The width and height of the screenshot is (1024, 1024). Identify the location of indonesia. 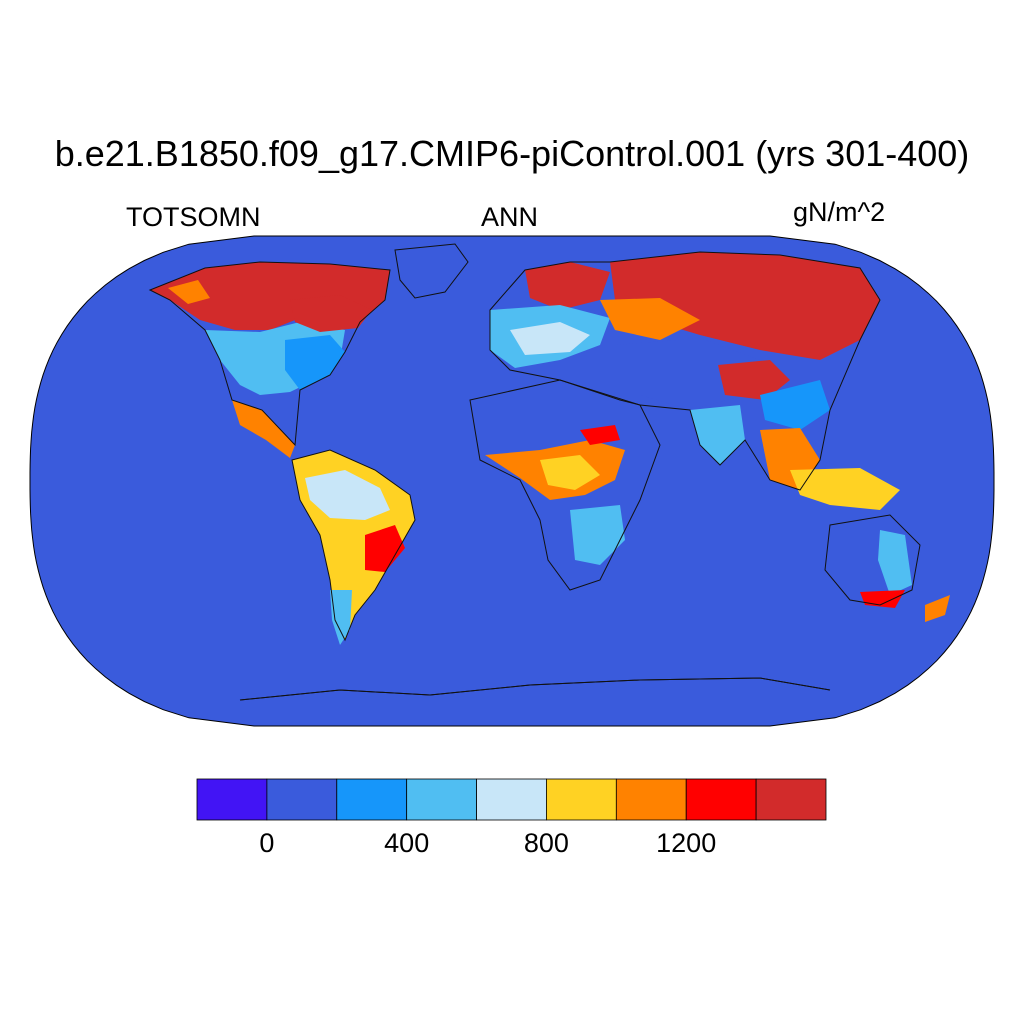
(845, 489).